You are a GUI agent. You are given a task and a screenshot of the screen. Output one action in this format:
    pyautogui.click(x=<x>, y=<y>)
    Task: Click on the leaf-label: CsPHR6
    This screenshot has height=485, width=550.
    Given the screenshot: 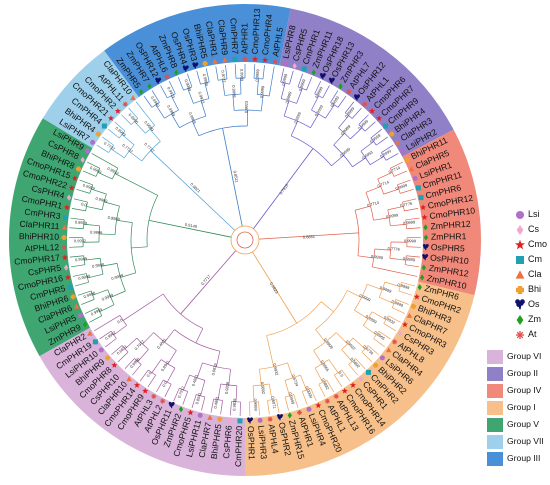 What is the action you would take?
    pyautogui.click(x=227, y=442)
    